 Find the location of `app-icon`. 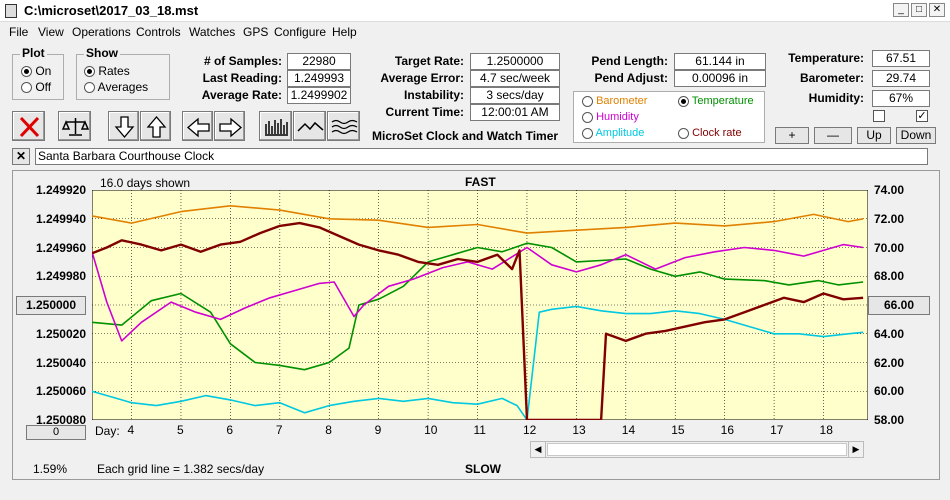

app-icon is located at coordinates (11, 11).